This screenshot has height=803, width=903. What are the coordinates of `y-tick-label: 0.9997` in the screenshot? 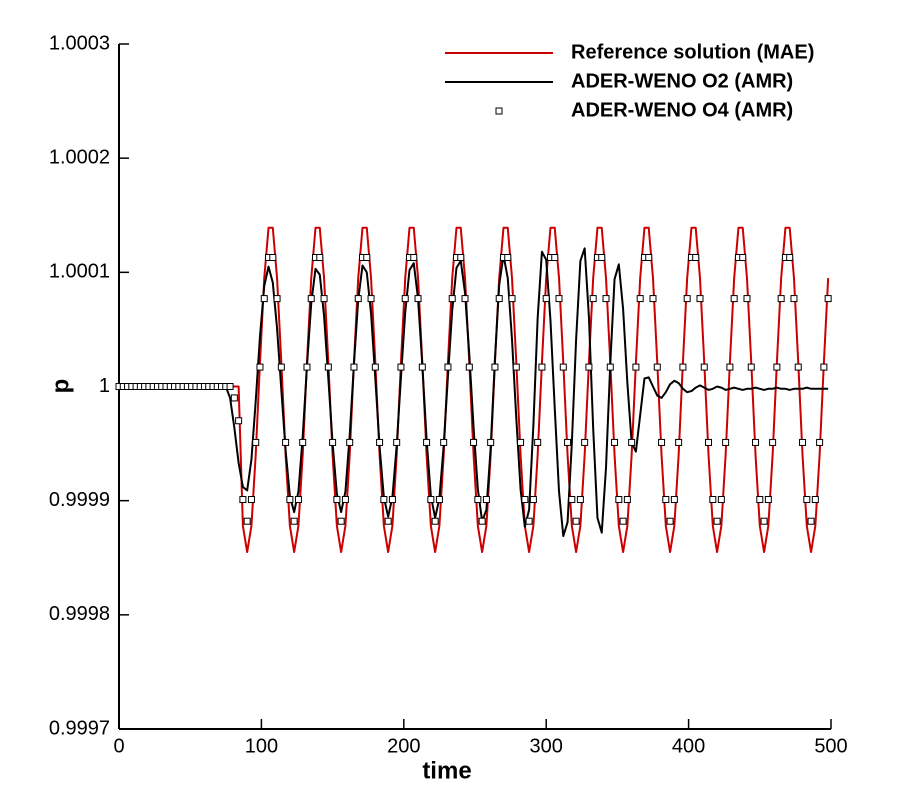 It's located at (79, 728).